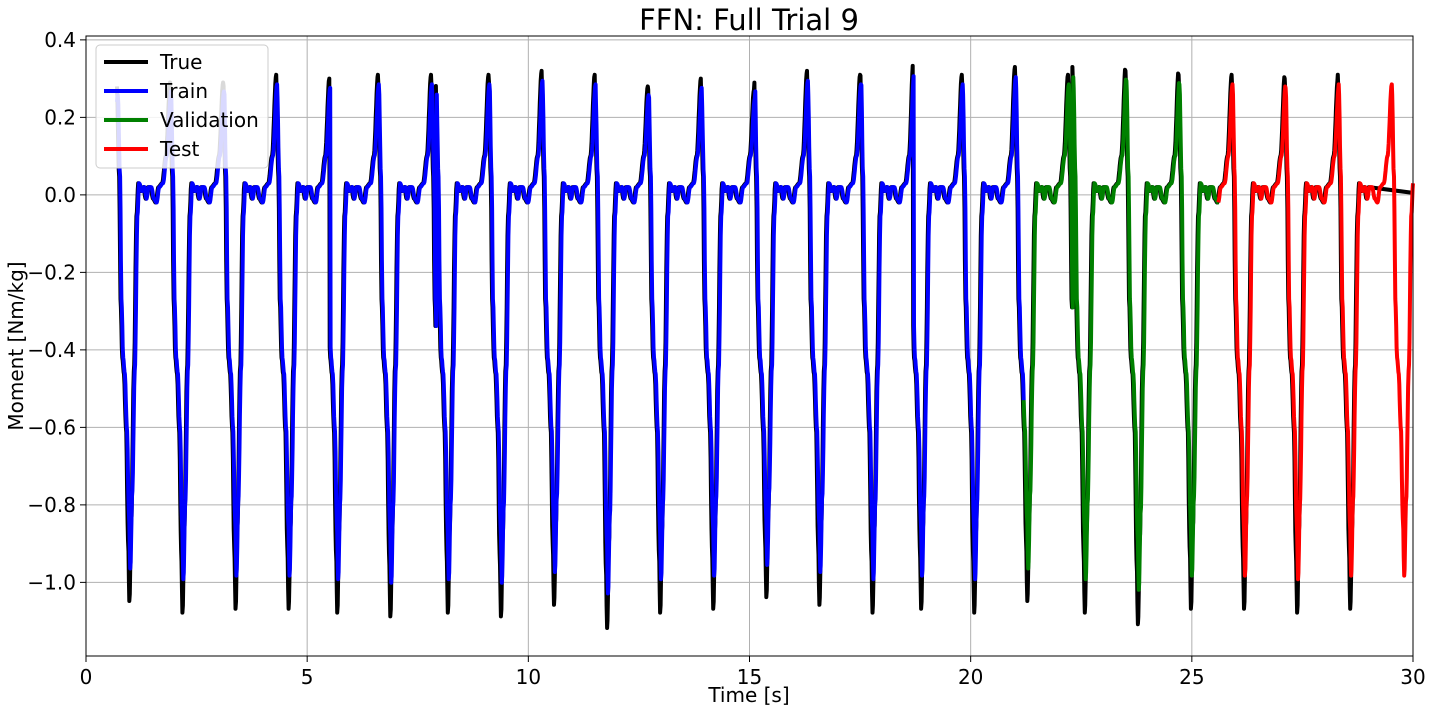  I want to click on legend-box, so click(182, 106).